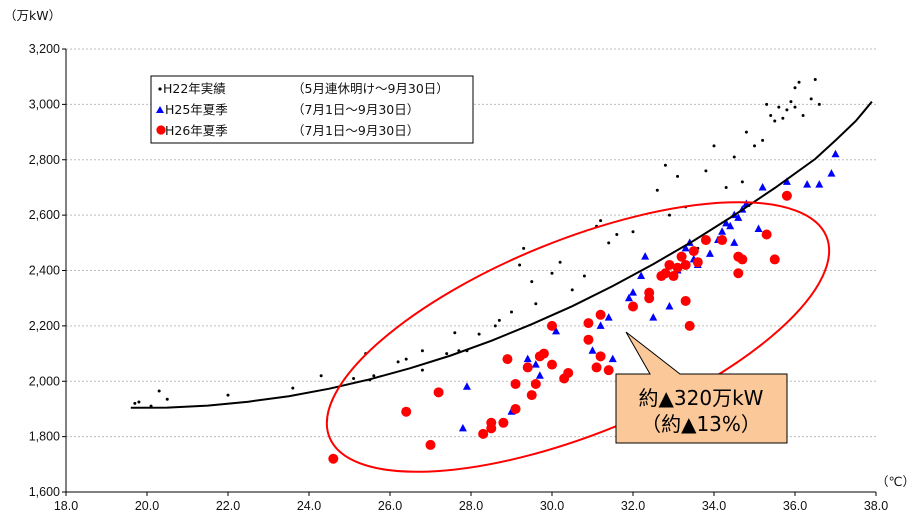 This screenshot has height=518, width=915. I want to click on y-tick-label: 1,800, so click(44, 437).